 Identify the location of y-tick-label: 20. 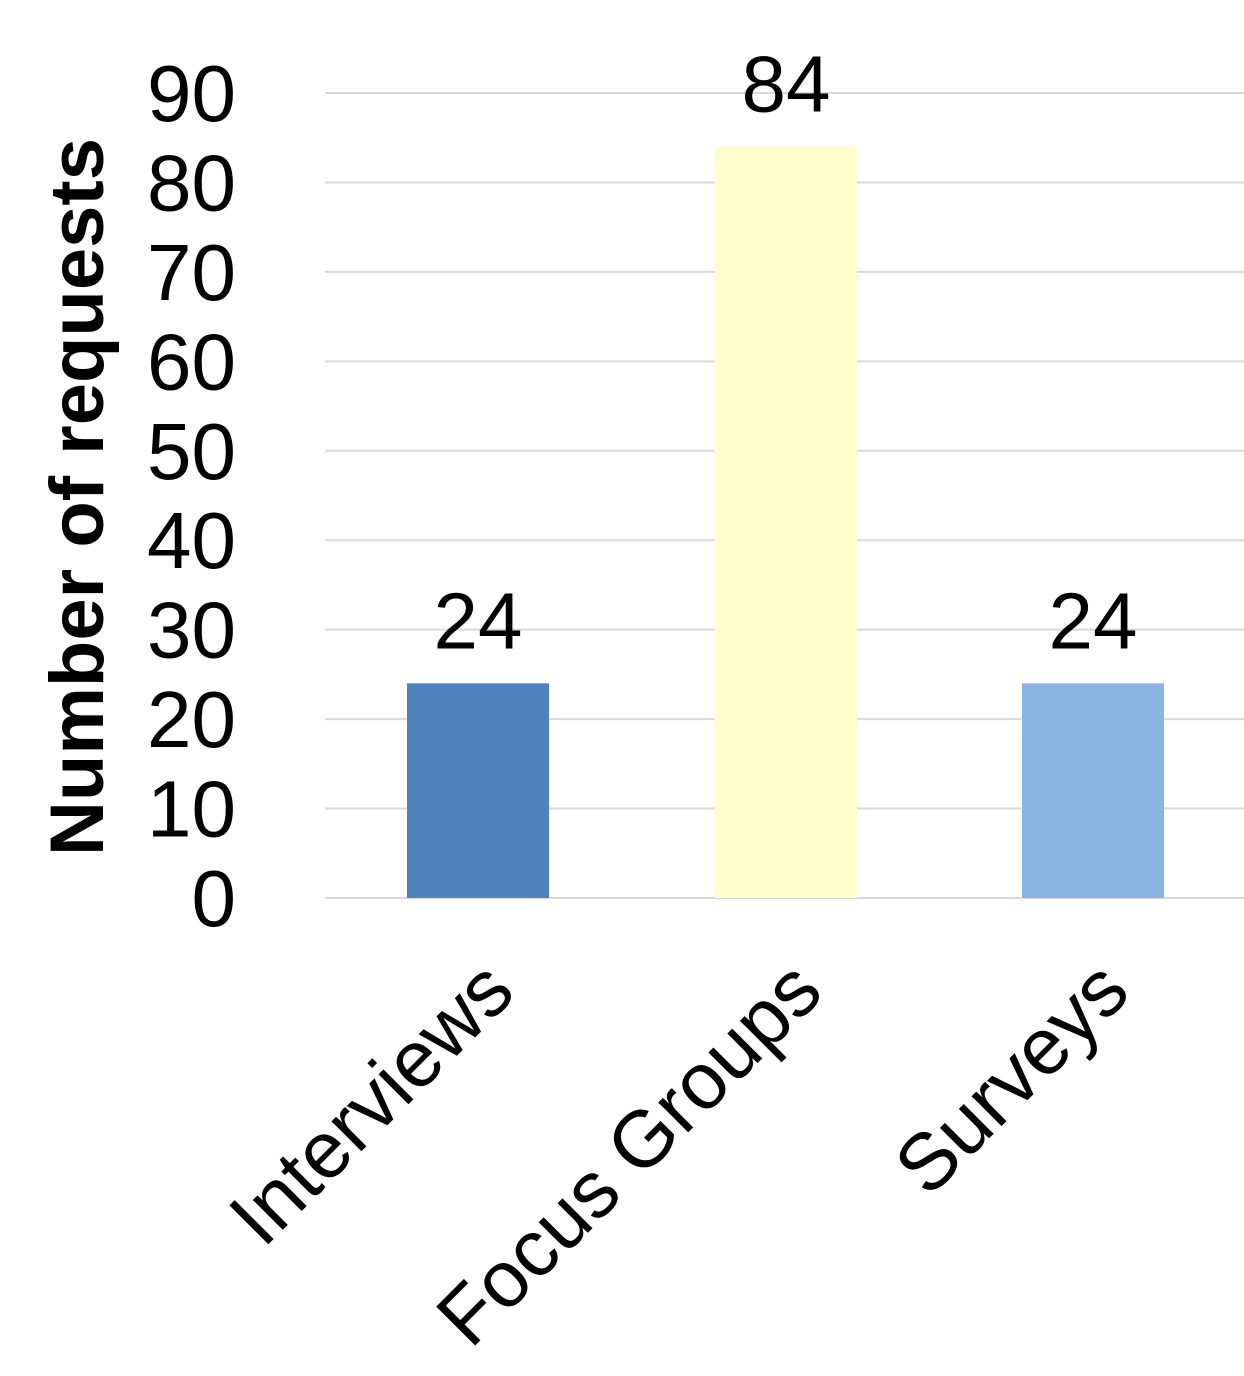
(191, 719).